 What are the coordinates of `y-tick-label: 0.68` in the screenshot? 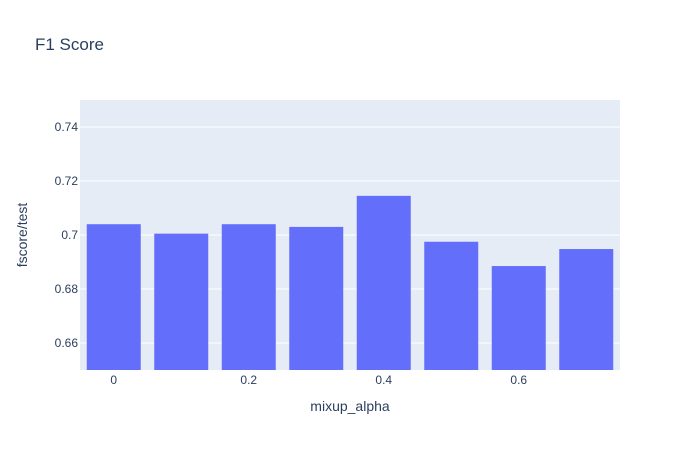 It's located at (67, 289).